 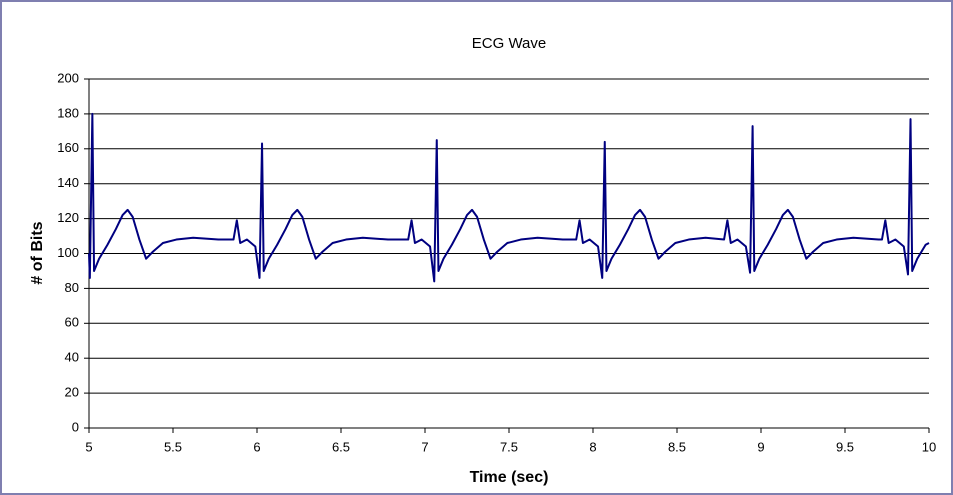 I want to click on y-tick-label: 60, so click(x=72, y=322).